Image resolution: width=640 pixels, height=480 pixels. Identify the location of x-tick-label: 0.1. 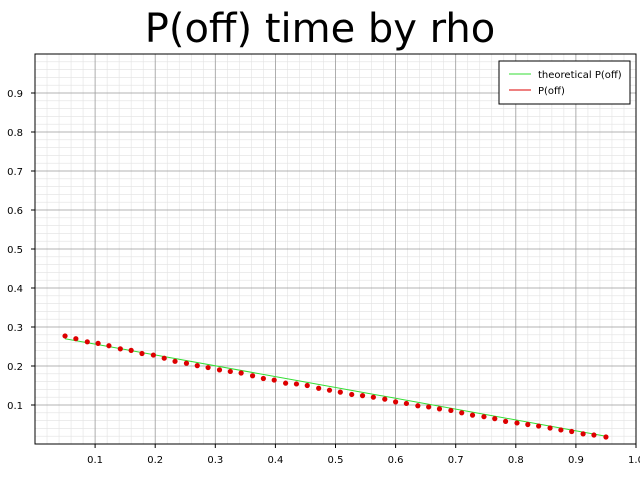
(95, 460).